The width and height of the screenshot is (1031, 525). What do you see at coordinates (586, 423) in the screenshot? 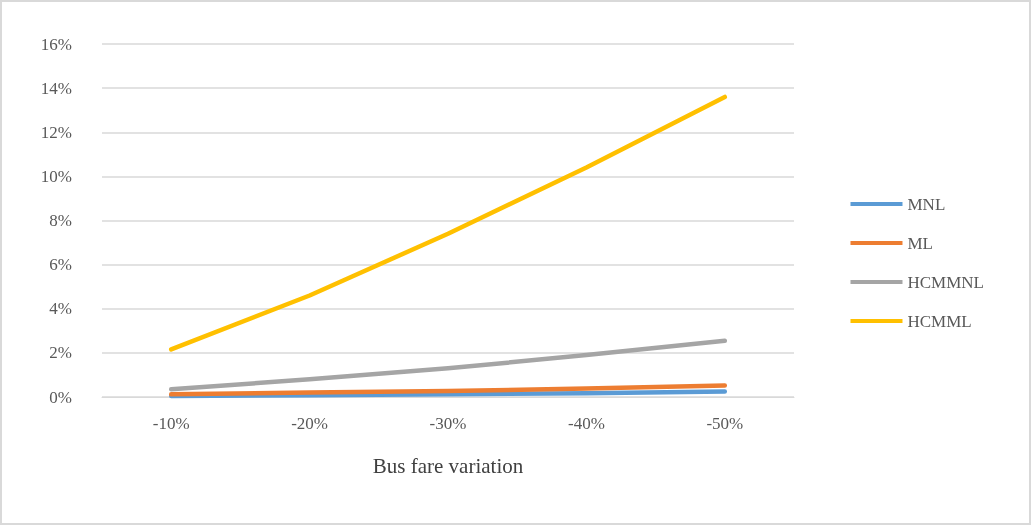
I see `x-tick-label: -40%` at bounding box center [586, 423].